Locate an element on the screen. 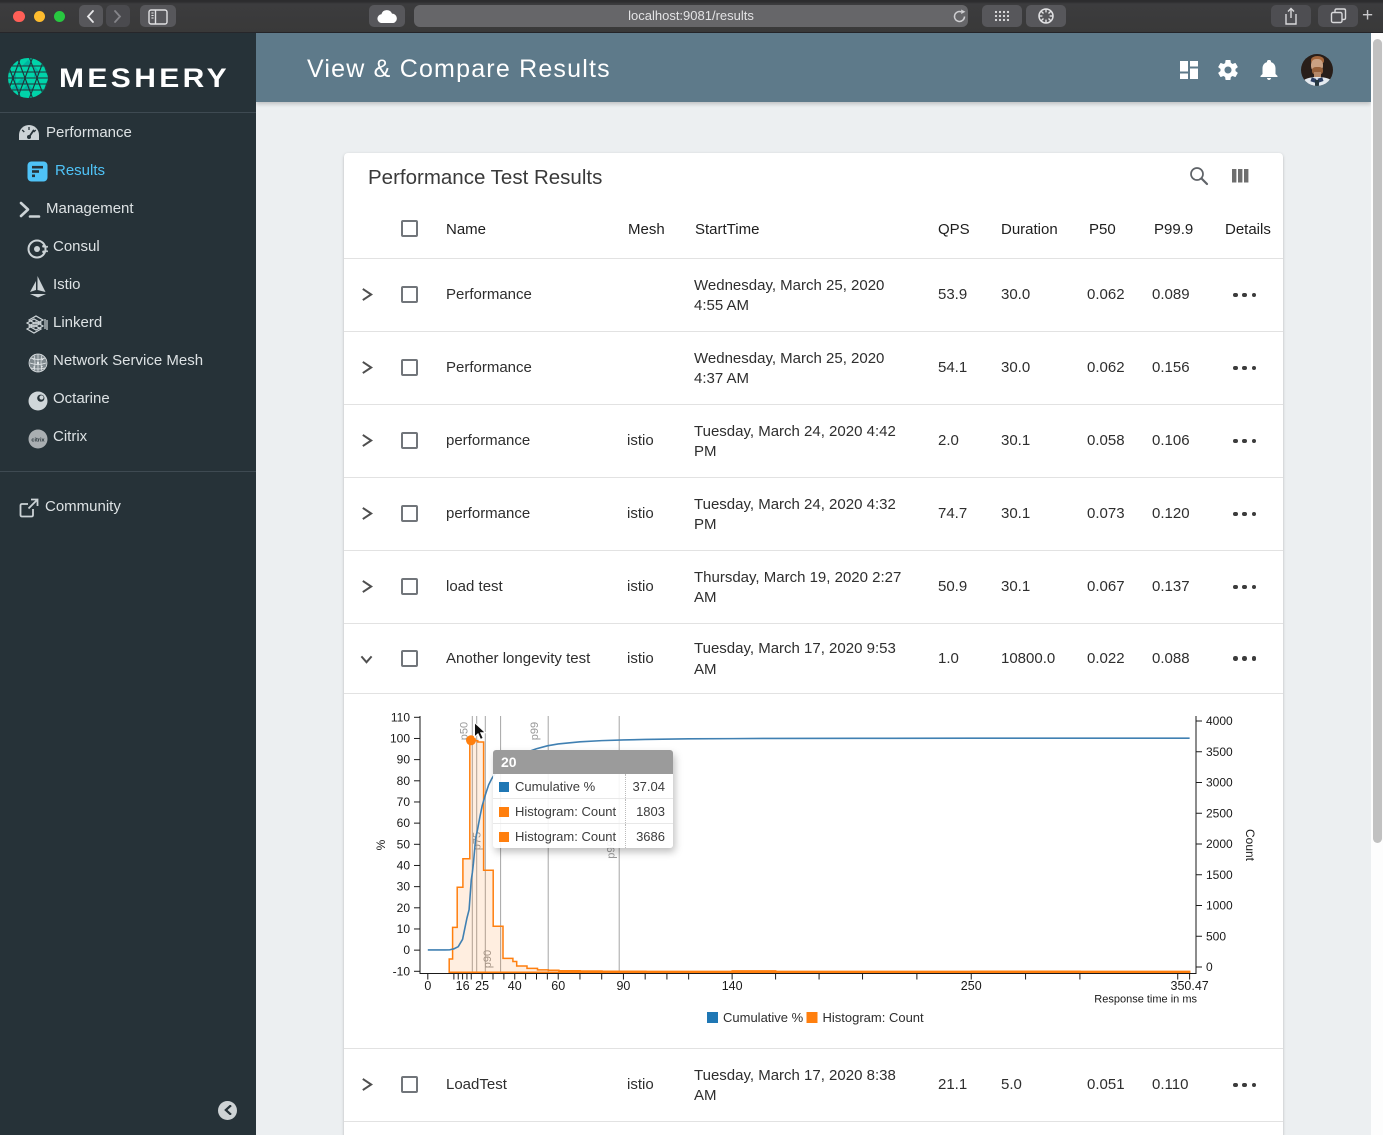 This screenshot has height=1135, width=1383. svg-text: 3500 is located at coordinates (1219, 752).